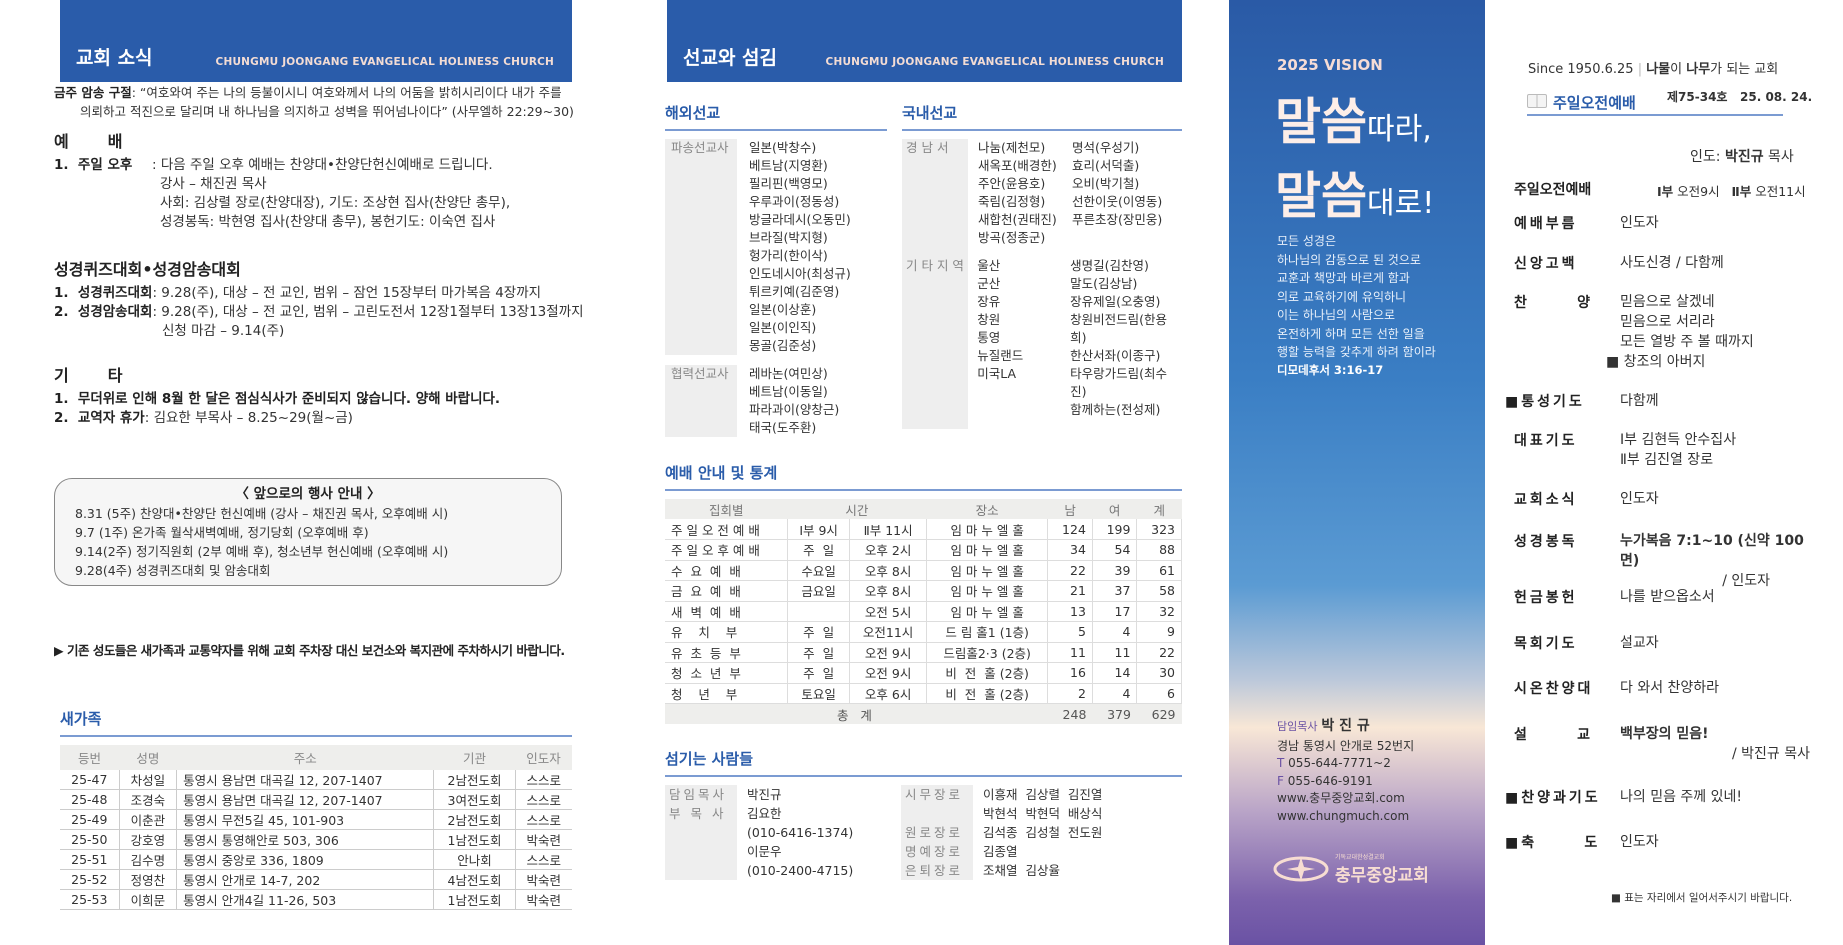 The height and width of the screenshot is (945, 1843). I want to click on servant-group: 명예장로 김종열, so click(1001, 851).